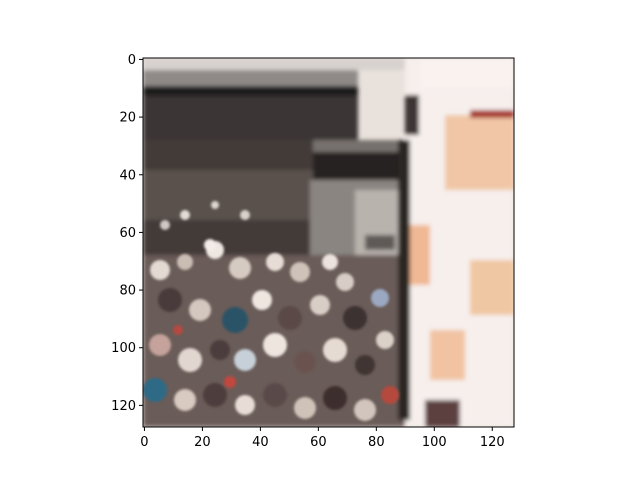 This screenshot has width=640, height=480. What do you see at coordinates (144, 442) in the screenshot?
I see `x-tick-label: 0` at bounding box center [144, 442].